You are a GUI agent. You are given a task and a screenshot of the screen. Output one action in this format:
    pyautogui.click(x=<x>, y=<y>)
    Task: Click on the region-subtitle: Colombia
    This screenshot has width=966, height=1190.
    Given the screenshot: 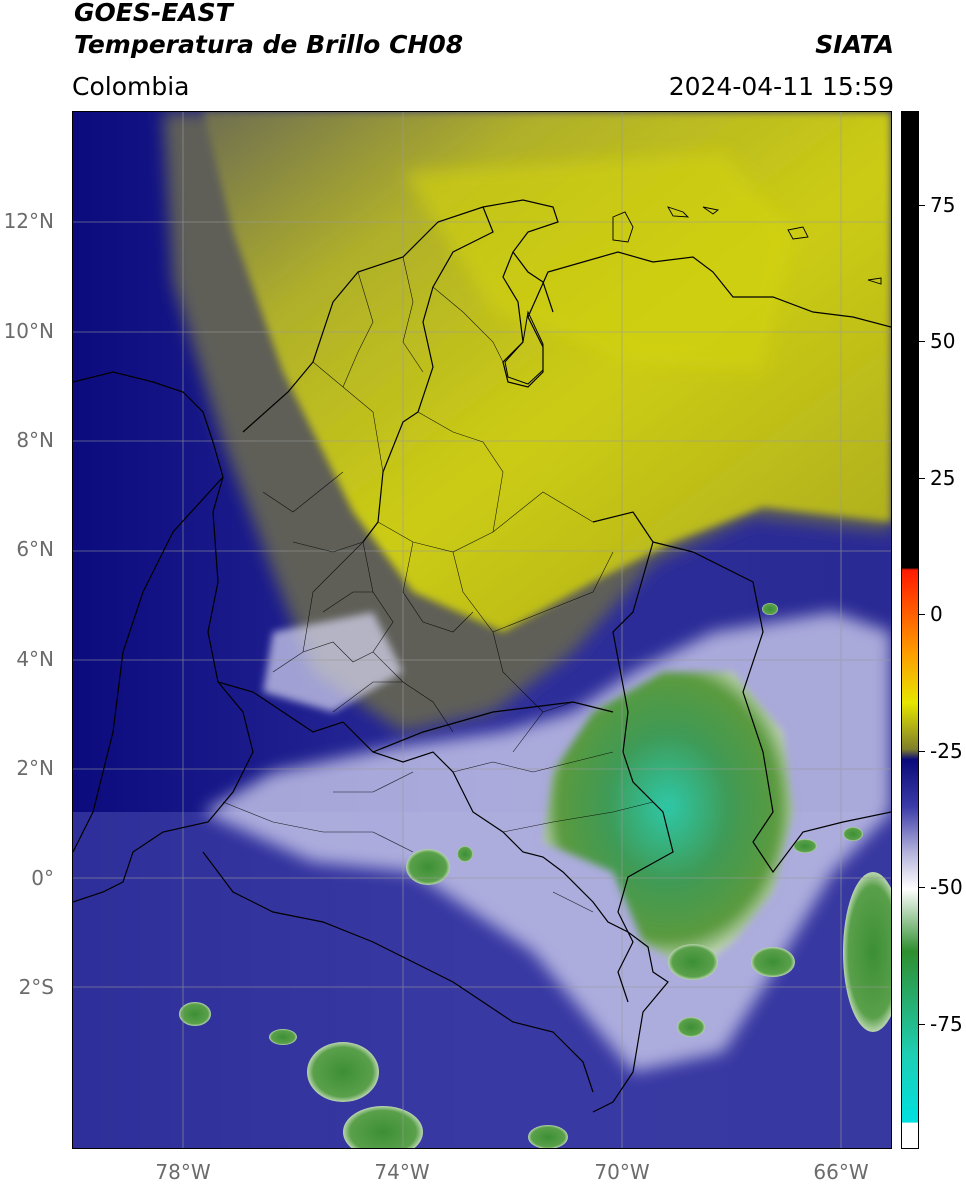 What is the action you would take?
    pyautogui.click(x=131, y=86)
    